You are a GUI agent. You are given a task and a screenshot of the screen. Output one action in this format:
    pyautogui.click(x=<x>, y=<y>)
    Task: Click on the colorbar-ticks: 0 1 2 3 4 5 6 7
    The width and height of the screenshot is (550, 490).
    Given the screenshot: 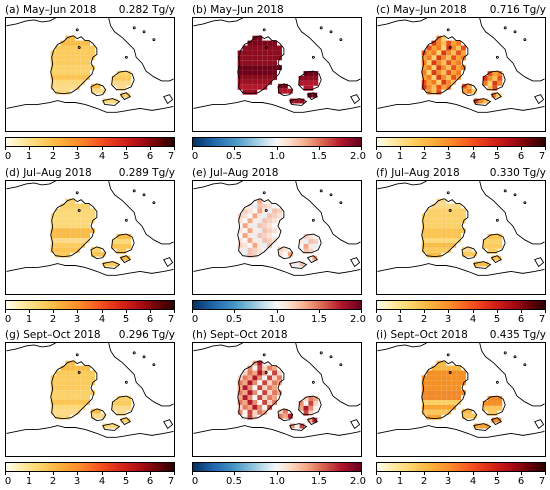 What is the action you would take?
    pyautogui.click(x=461, y=319)
    